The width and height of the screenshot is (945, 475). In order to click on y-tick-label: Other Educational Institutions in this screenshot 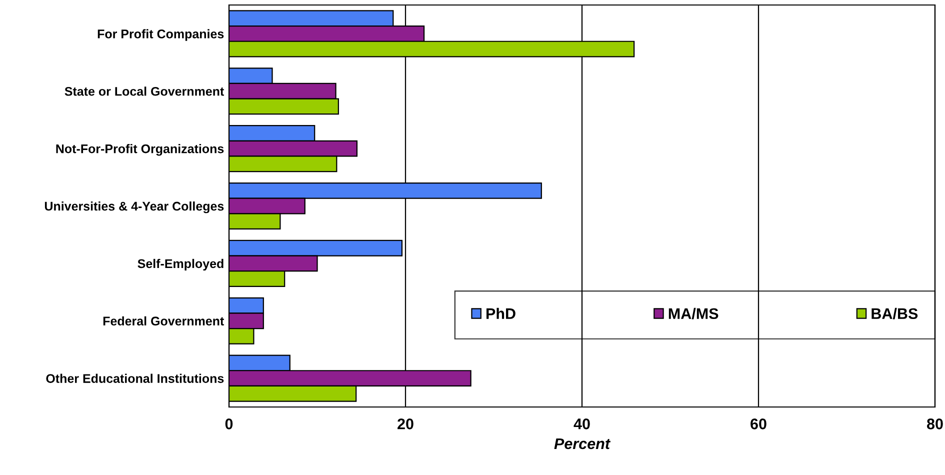, I will do `click(135, 378)`.